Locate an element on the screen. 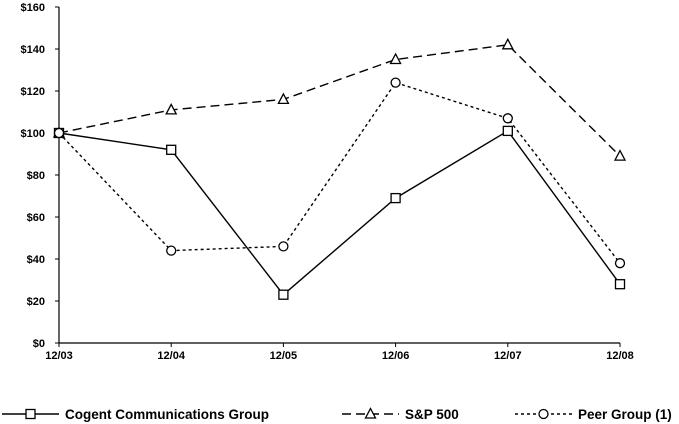 This screenshot has width=679, height=424. x-tick-label: 12/05 is located at coordinates (284, 356).